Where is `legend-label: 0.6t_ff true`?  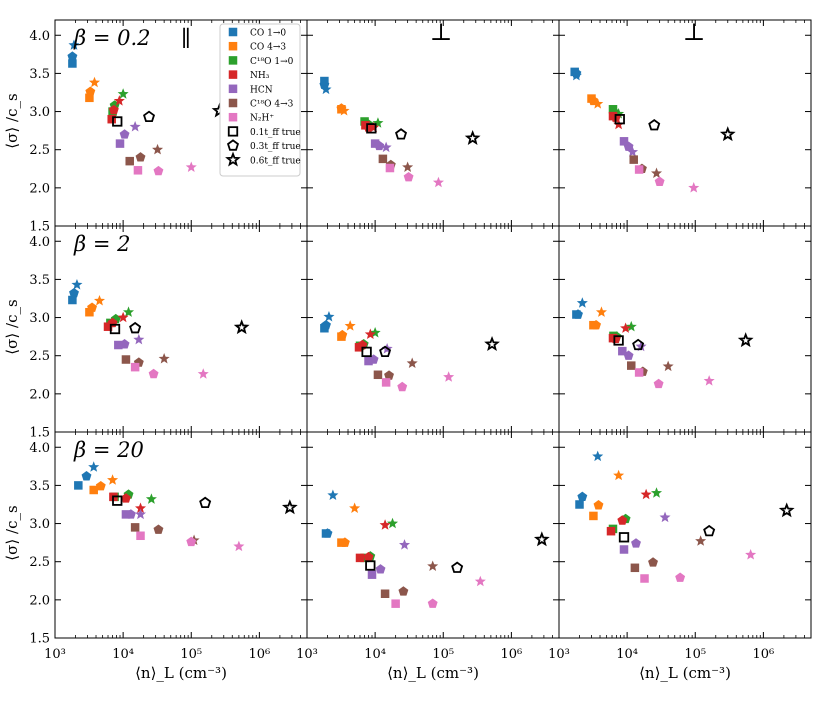 legend-label: 0.6t_ff true is located at coordinates (275, 161).